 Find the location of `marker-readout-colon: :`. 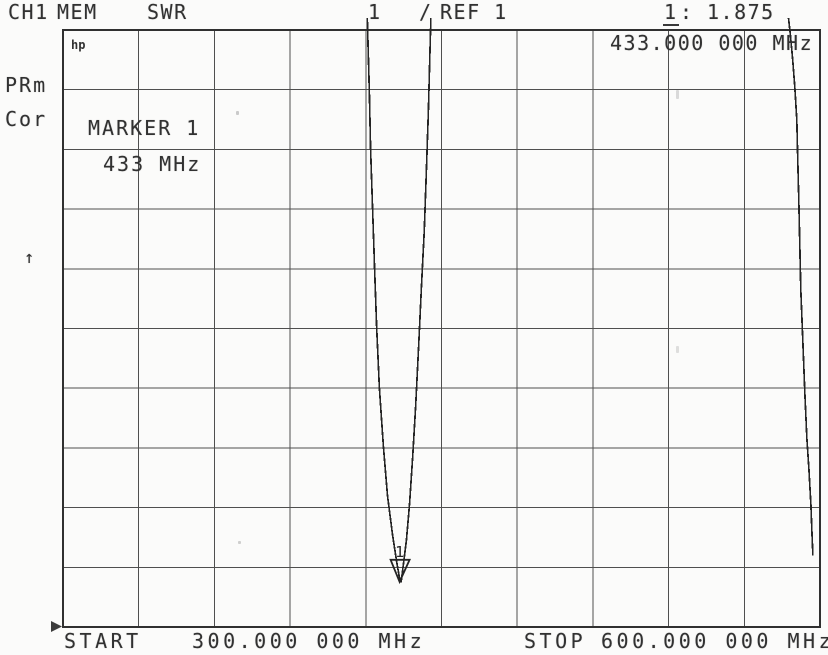

marker-readout-colon: : is located at coordinates (687, 12).